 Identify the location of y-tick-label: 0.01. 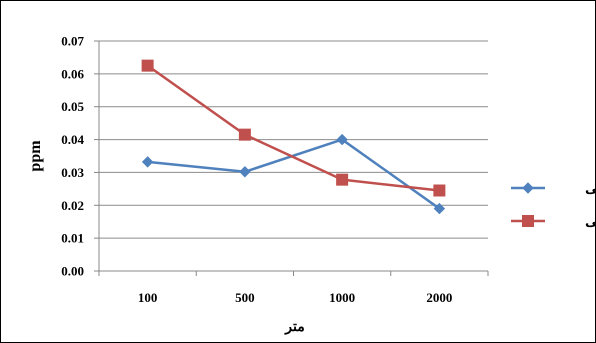
(72, 238).